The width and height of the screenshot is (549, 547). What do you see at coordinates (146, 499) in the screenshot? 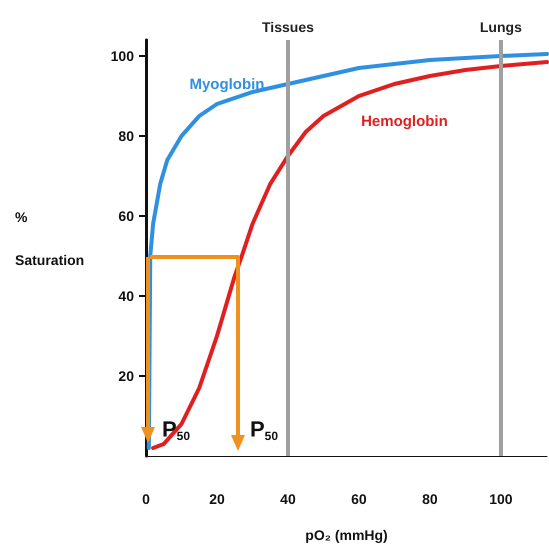
I see `x-tick-label: 0` at bounding box center [146, 499].